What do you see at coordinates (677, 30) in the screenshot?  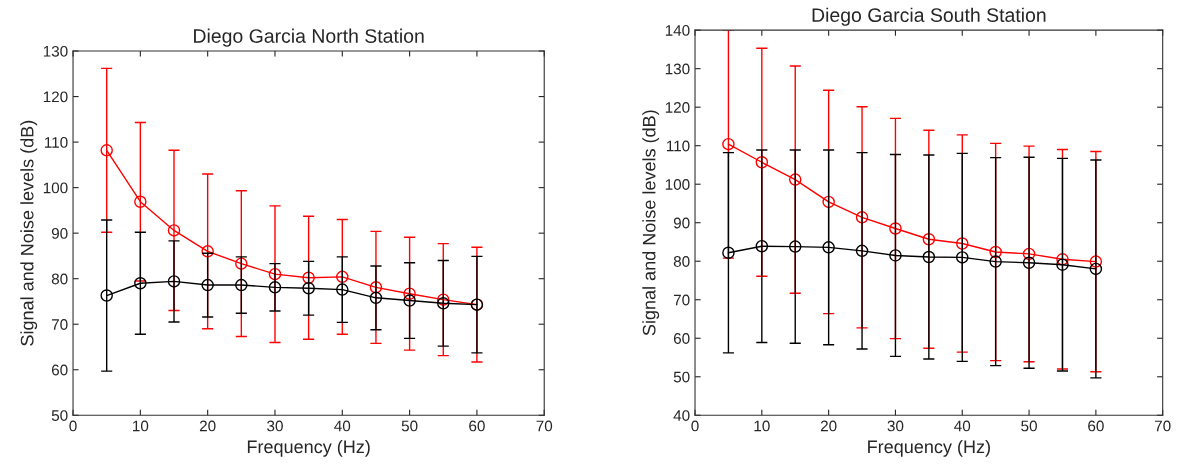 I see `y-tick-label: 140` at bounding box center [677, 30].